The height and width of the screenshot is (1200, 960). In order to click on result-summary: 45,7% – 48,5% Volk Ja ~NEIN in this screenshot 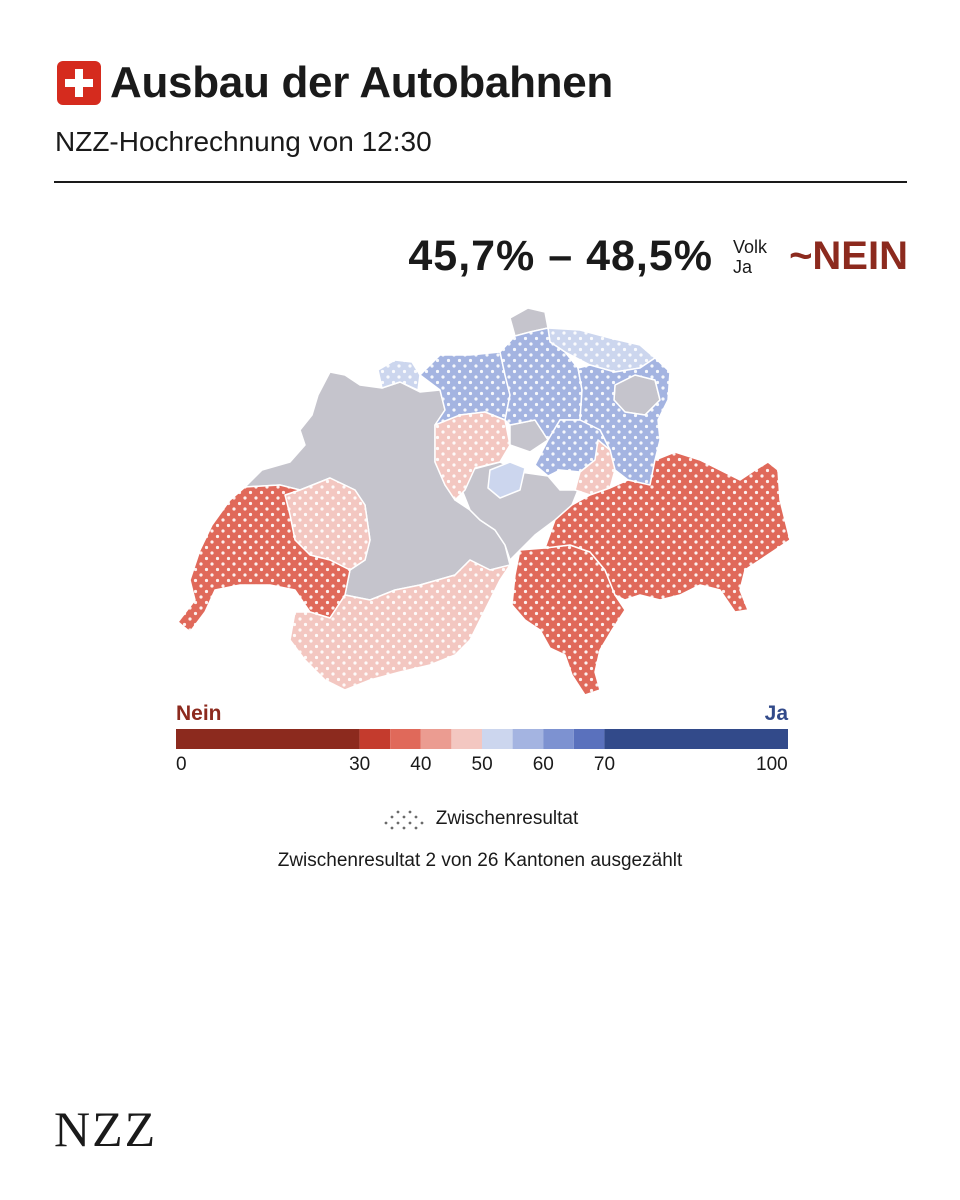, I will do `click(658, 256)`.